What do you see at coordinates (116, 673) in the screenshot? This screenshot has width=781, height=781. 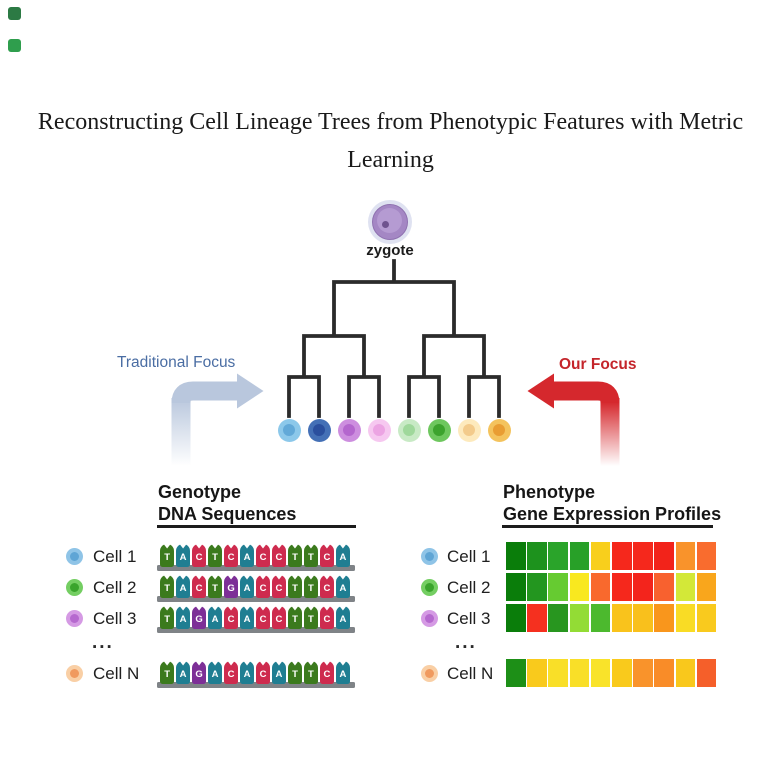 I see `cell-label: Cell N` at bounding box center [116, 673].